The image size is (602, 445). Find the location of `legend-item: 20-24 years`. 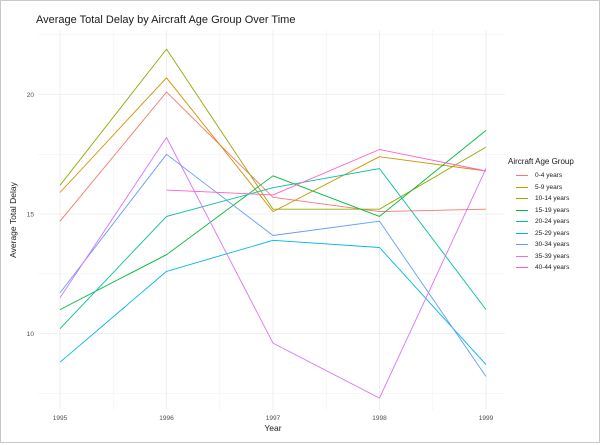

legend-item: 20-24 years is located at coordinates (541, 222).